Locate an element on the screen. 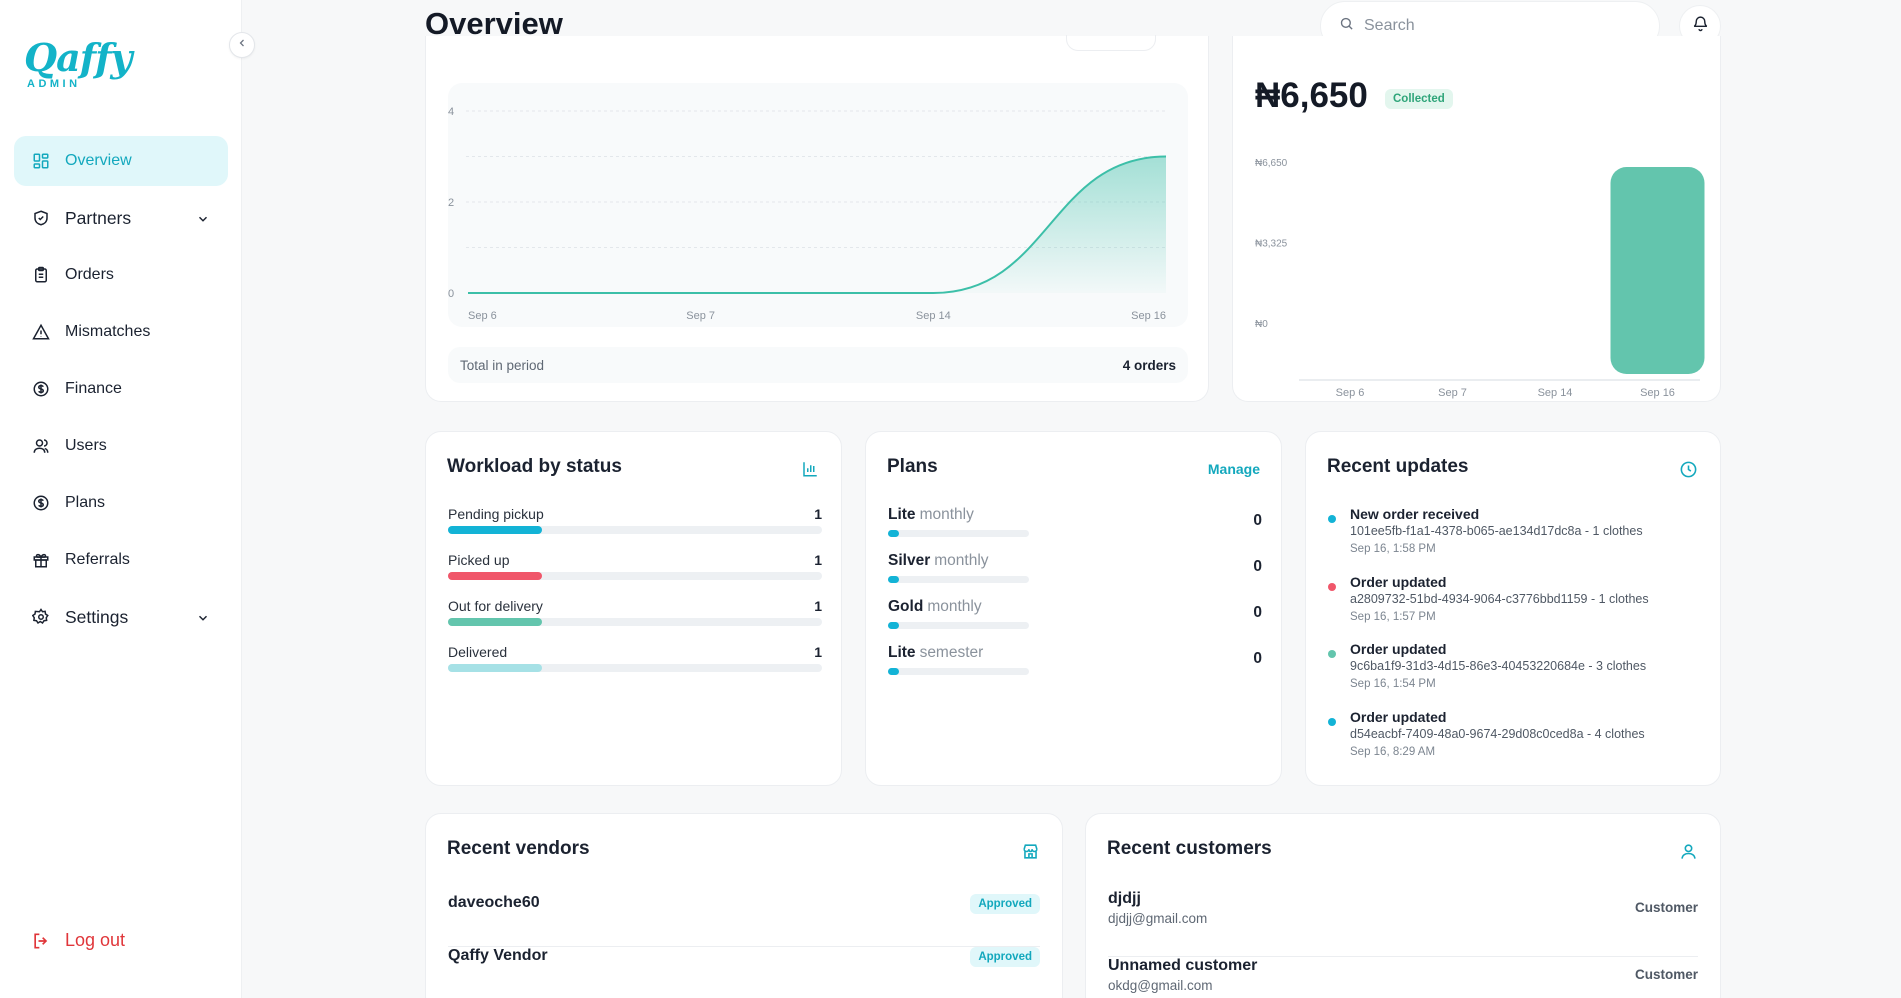 Image resolution: width=1901 pixels, height=998 pixels. range-selector is located at coordinates (1111, 43).